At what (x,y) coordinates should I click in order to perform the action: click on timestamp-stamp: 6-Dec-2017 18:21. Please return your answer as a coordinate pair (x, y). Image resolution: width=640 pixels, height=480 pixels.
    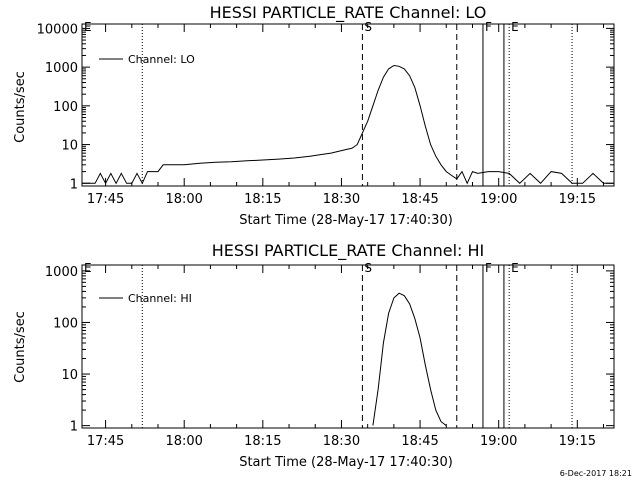
    Looking at the image, I should click on (596, 473).